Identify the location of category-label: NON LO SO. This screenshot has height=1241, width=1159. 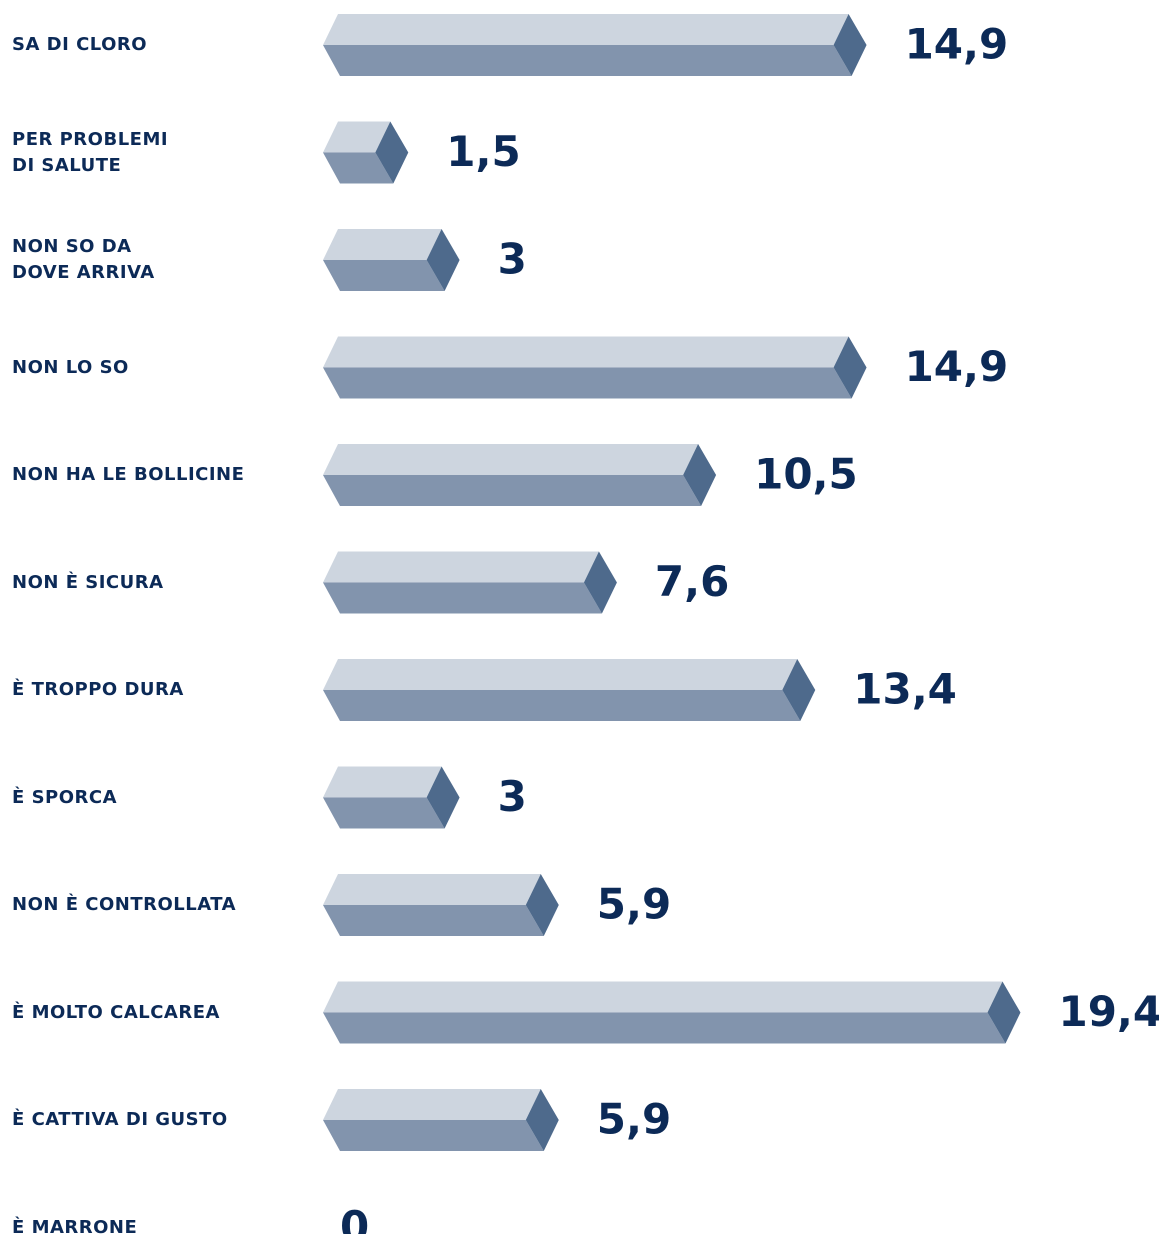
(70, 367).